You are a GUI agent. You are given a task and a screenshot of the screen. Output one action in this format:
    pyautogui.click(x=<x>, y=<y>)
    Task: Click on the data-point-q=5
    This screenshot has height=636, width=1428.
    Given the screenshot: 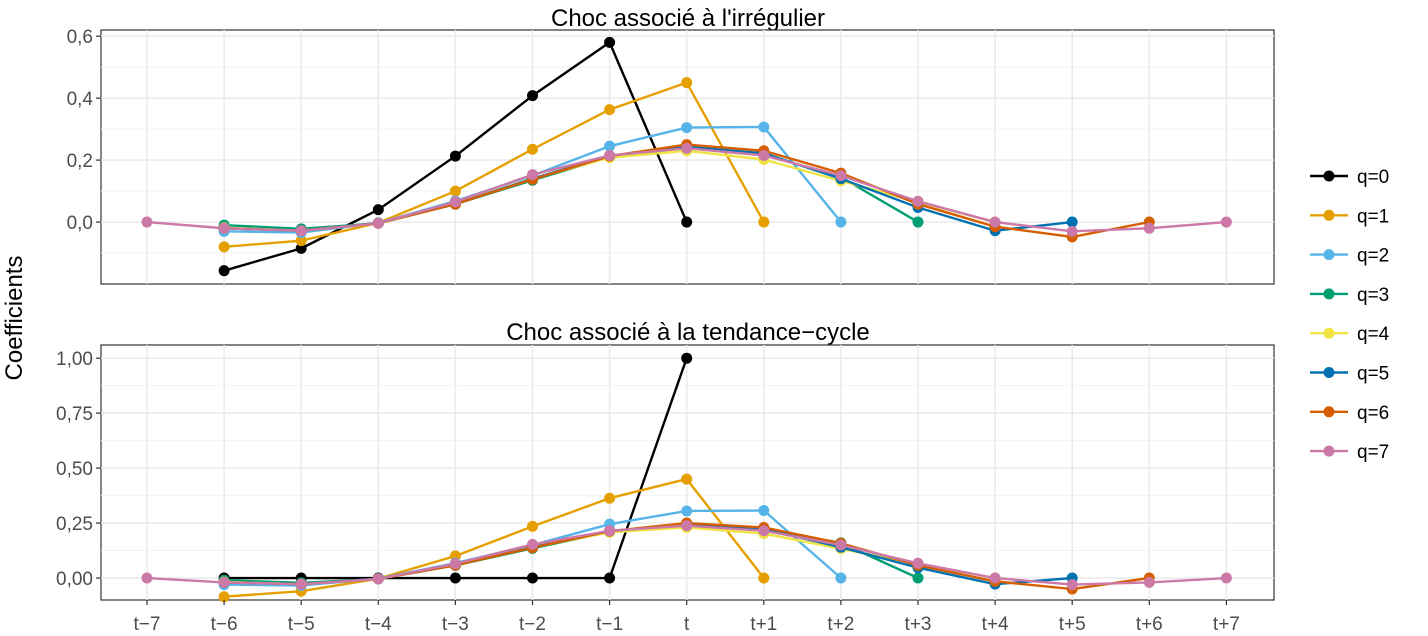 What is the action you would take?
    pyautogui.click(x=1072, y=222)
    